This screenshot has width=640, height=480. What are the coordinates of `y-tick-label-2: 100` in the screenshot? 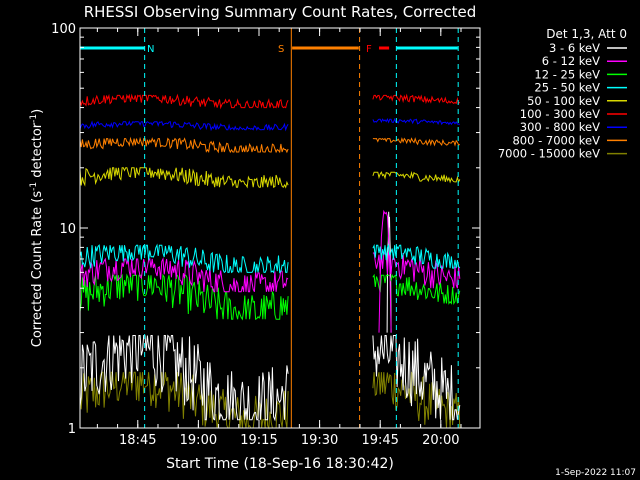 It's located at (63, 29).